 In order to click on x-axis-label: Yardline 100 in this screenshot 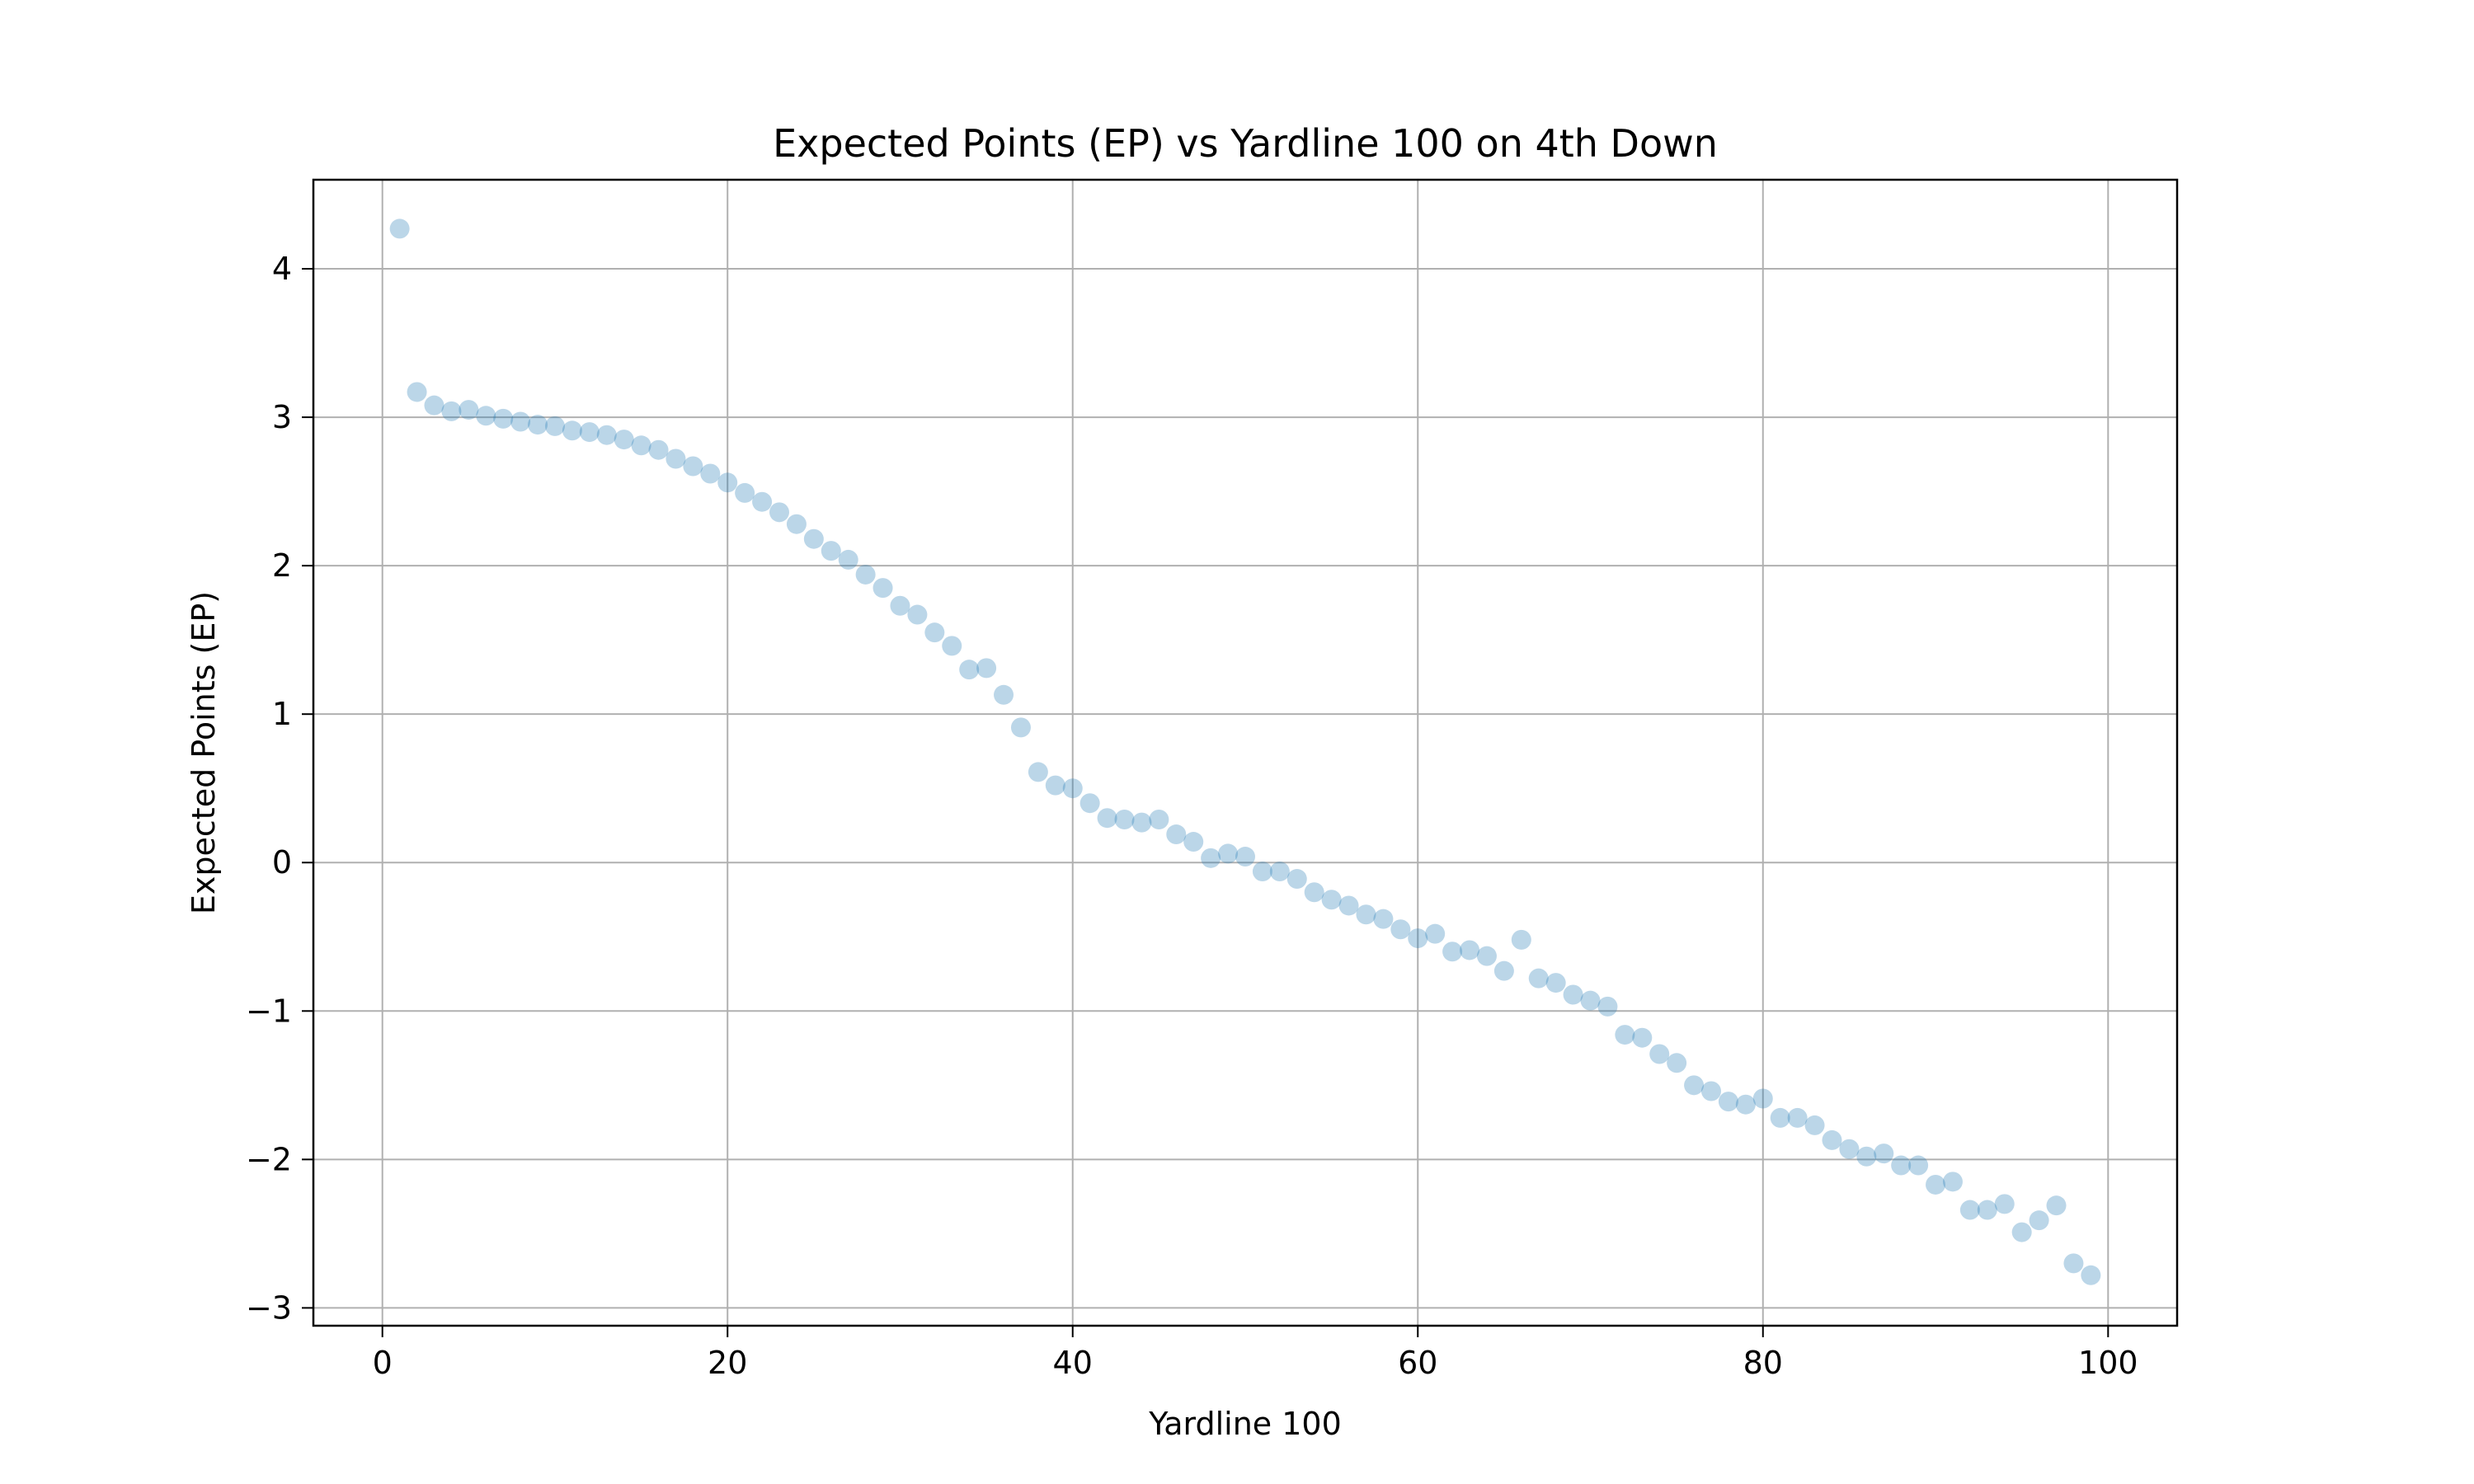, I will do `click(1245, 1424)`.